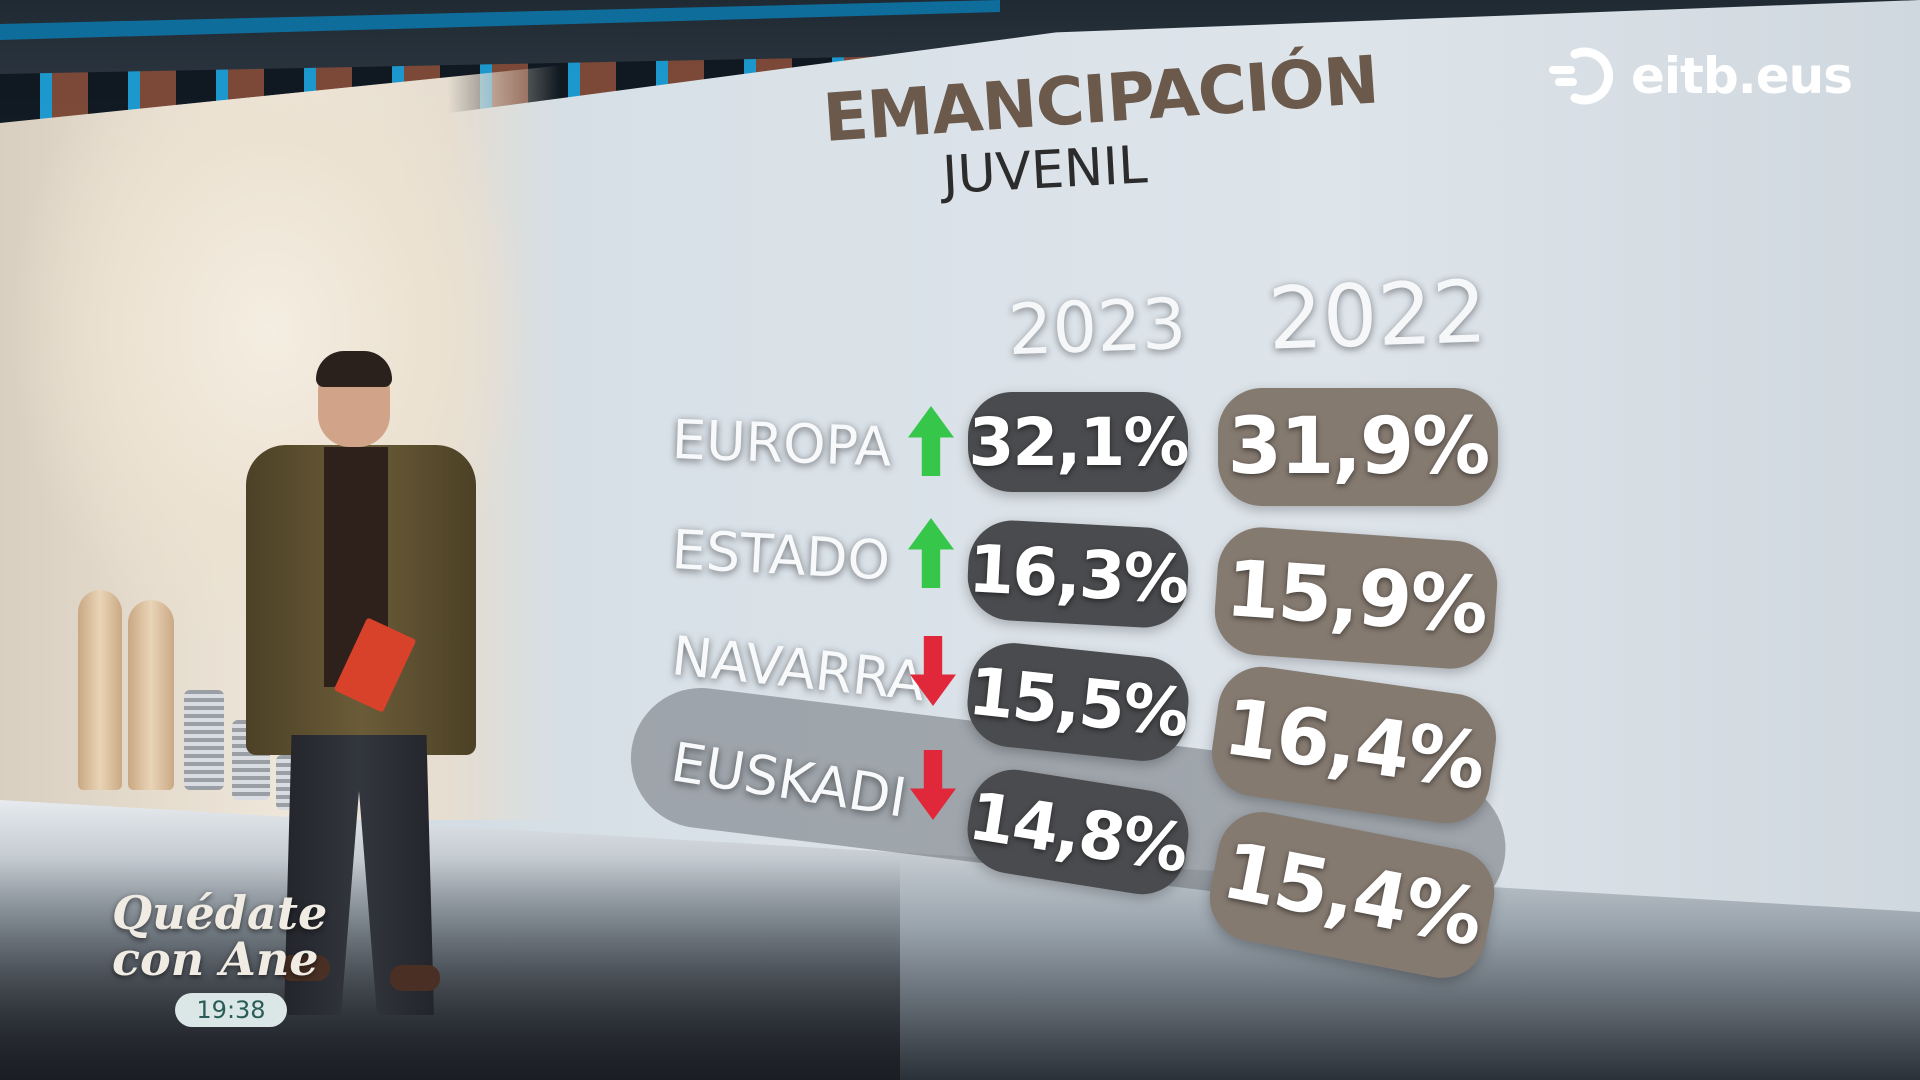 The width and height of the screenshot is (1920, 1080). What do you see at coordinates (1356, 598) in the screenshot?
I see `value-2022: 15,9%` at bounding box center [1356, 598].